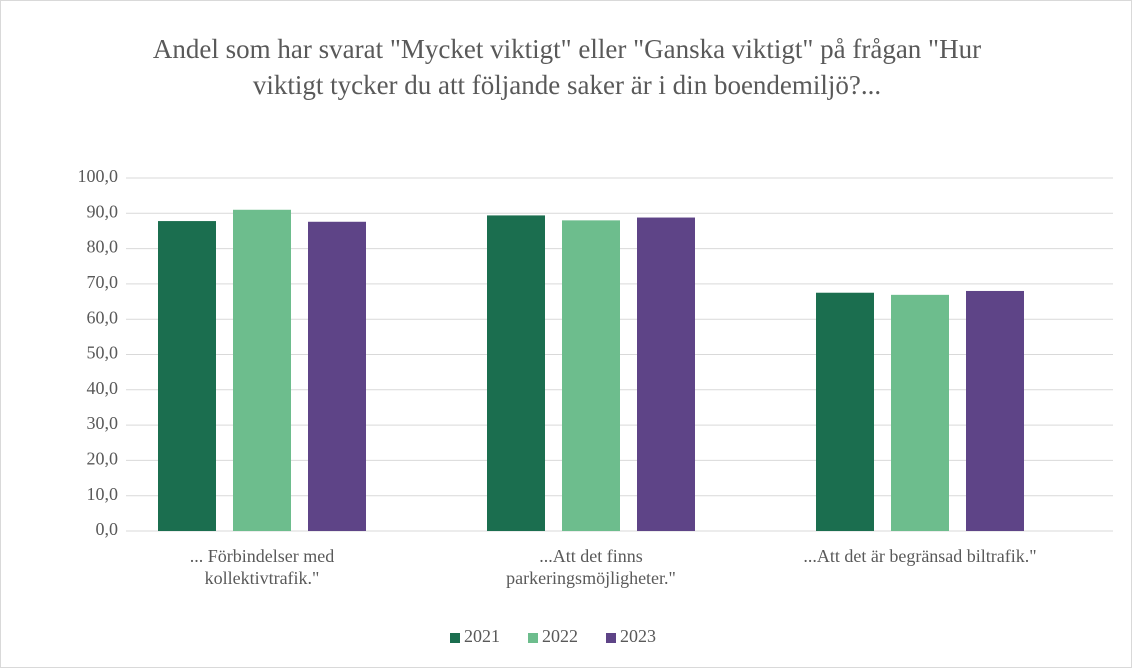 Image resolution: width=1132 pixels, height=668 pixels. I want to click on y-tick-label: 70,0, so click(103, 282).